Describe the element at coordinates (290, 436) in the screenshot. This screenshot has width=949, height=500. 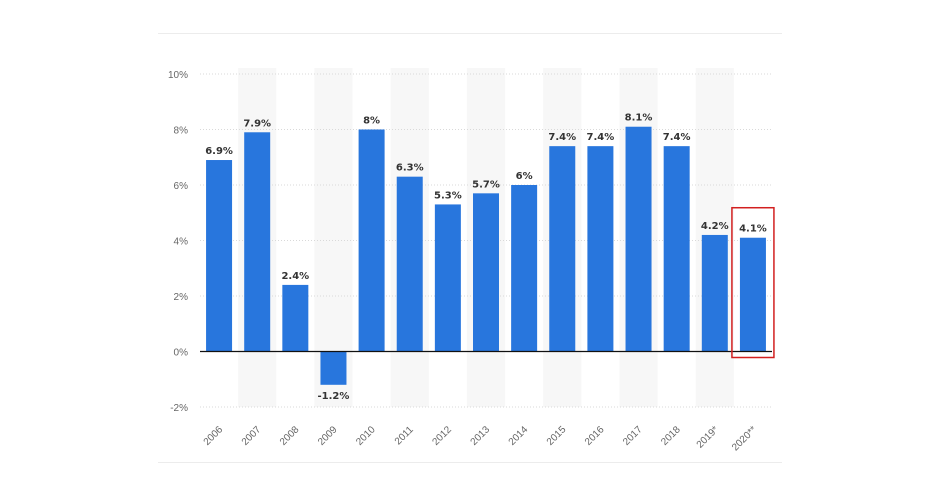
I see `x-tick-label-2008: 2008` at that location.